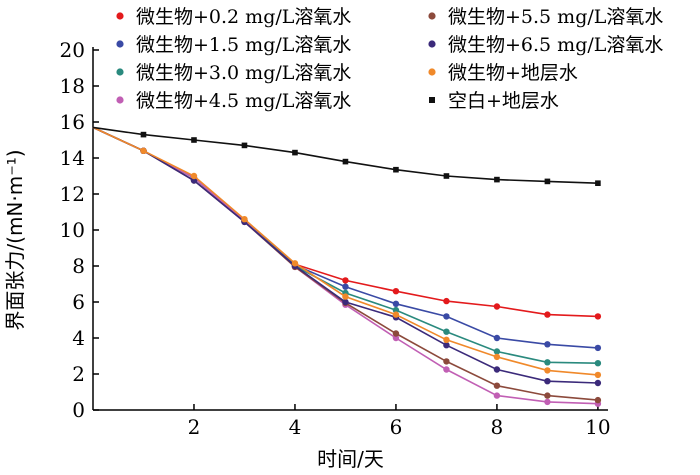  I want to click on y-tick-label: 12, so click(72, 194).